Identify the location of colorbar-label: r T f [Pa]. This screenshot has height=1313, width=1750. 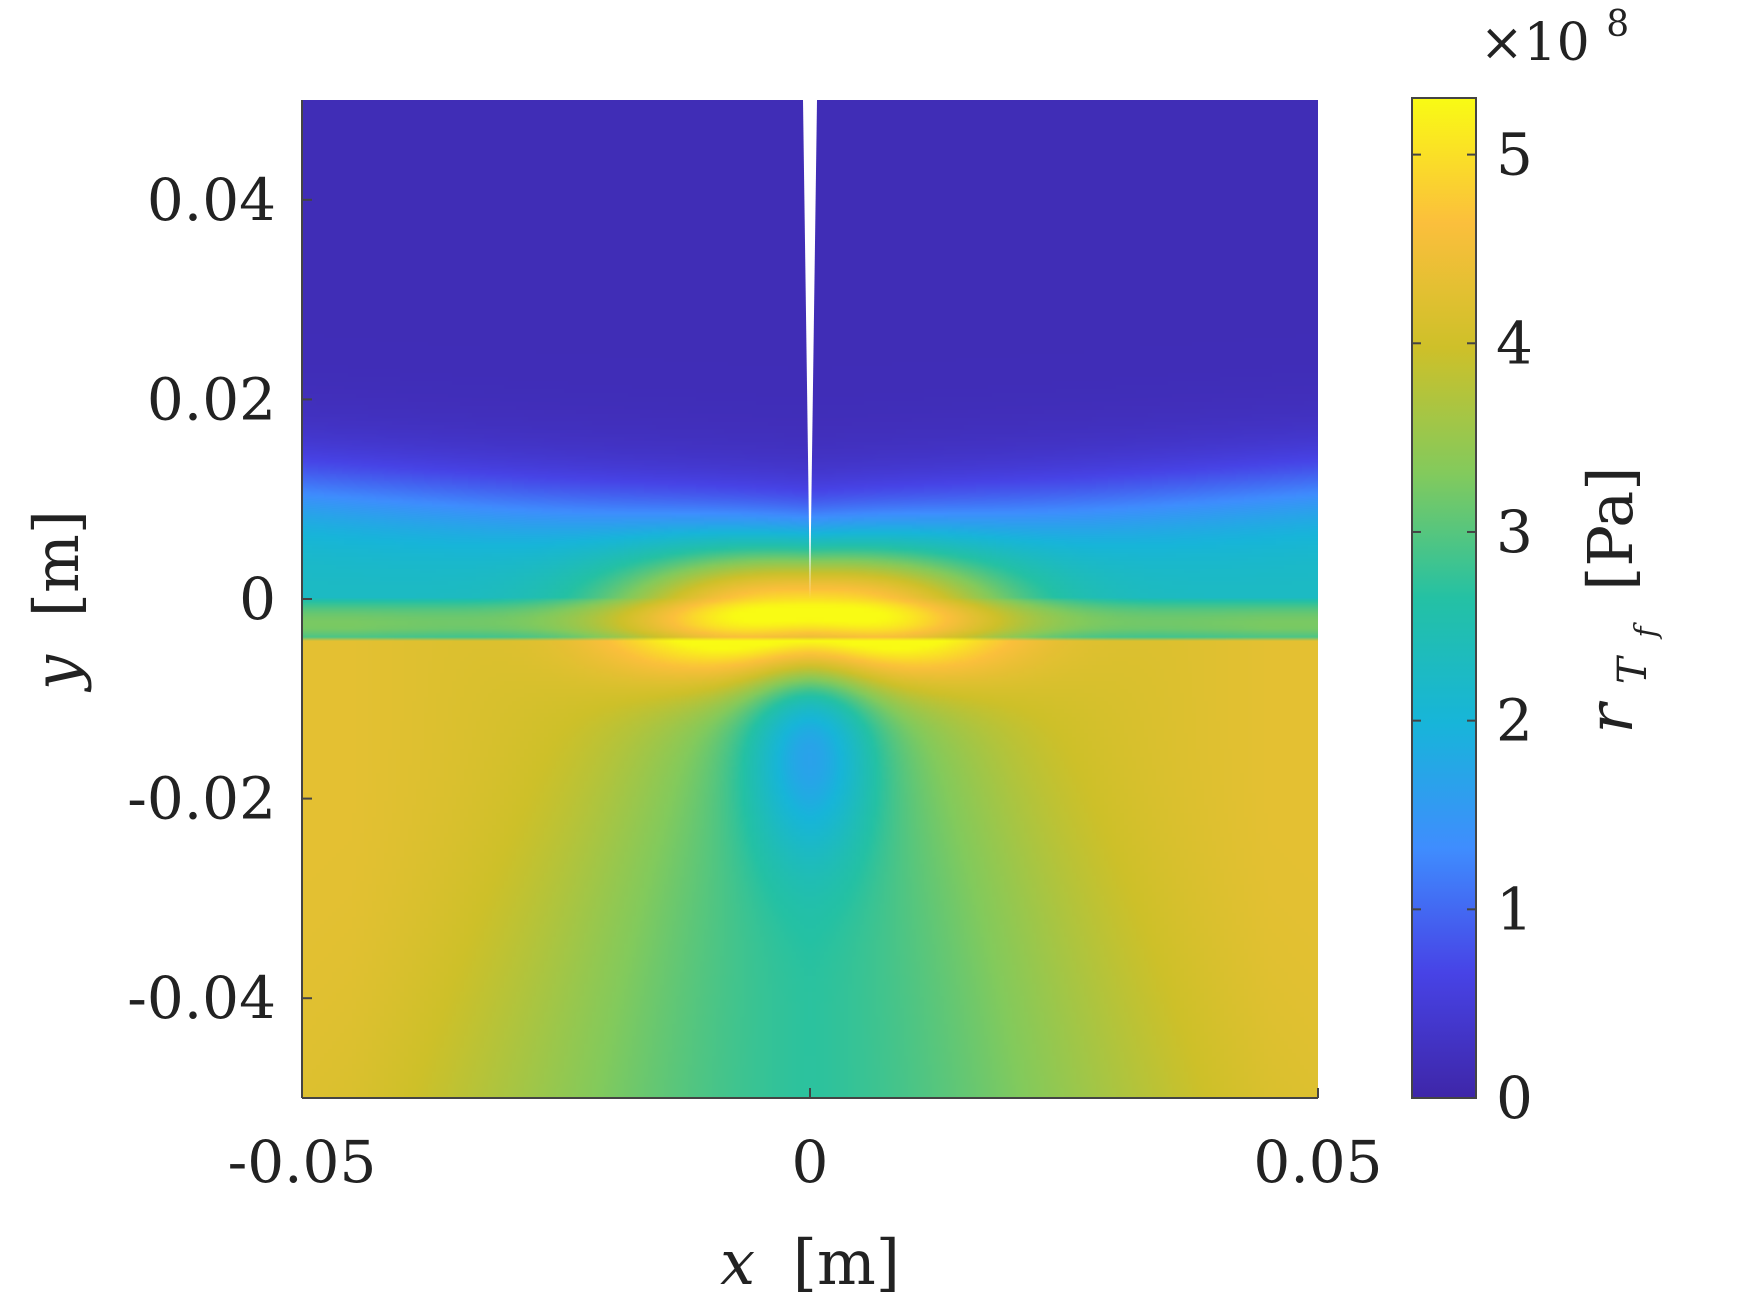
(1622, 600).